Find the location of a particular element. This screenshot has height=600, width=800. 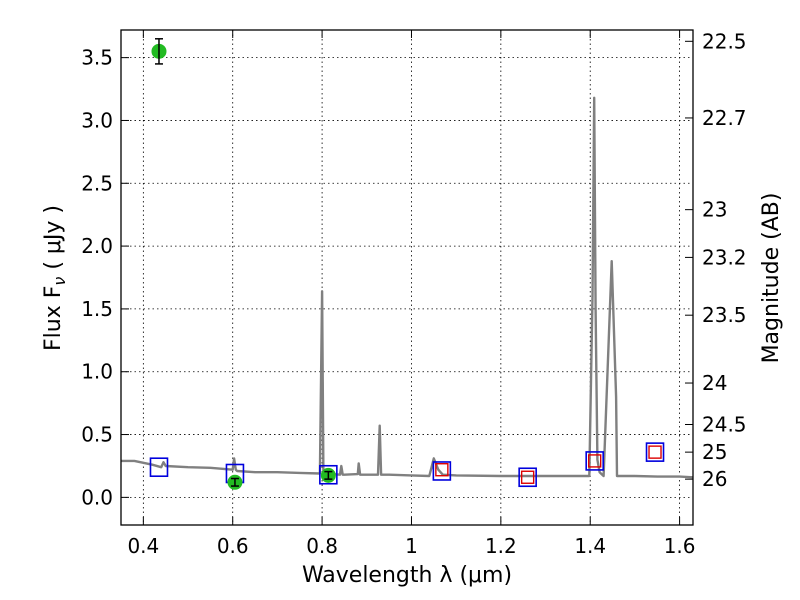

x-tick-label: 0.8 is located at coordinates (322, 546).